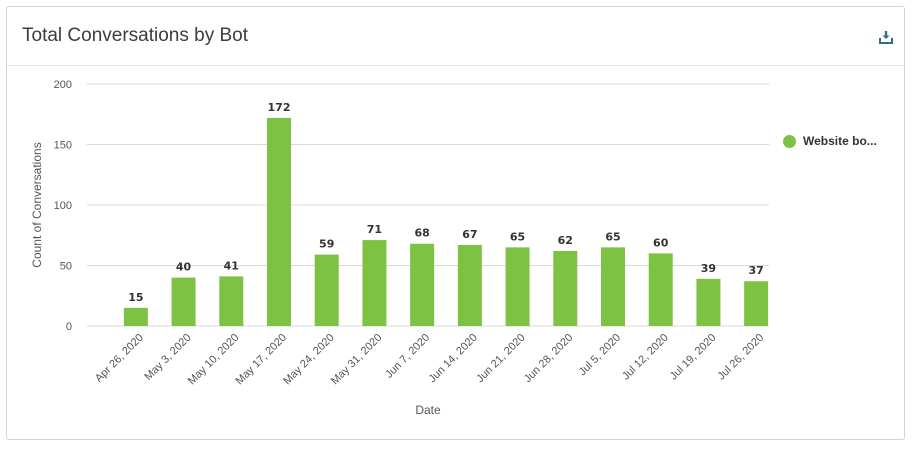  Describe the element at coordinates (645, 357) in the screenshot. I see `x-tick-label: Jul 12, 2020` at that location.